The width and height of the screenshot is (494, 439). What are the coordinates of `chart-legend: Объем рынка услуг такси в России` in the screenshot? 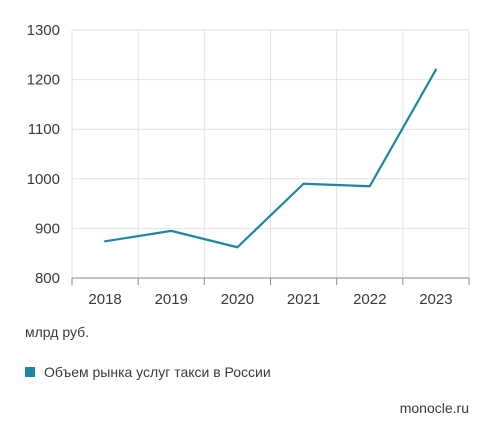 It's located at (148, 372).